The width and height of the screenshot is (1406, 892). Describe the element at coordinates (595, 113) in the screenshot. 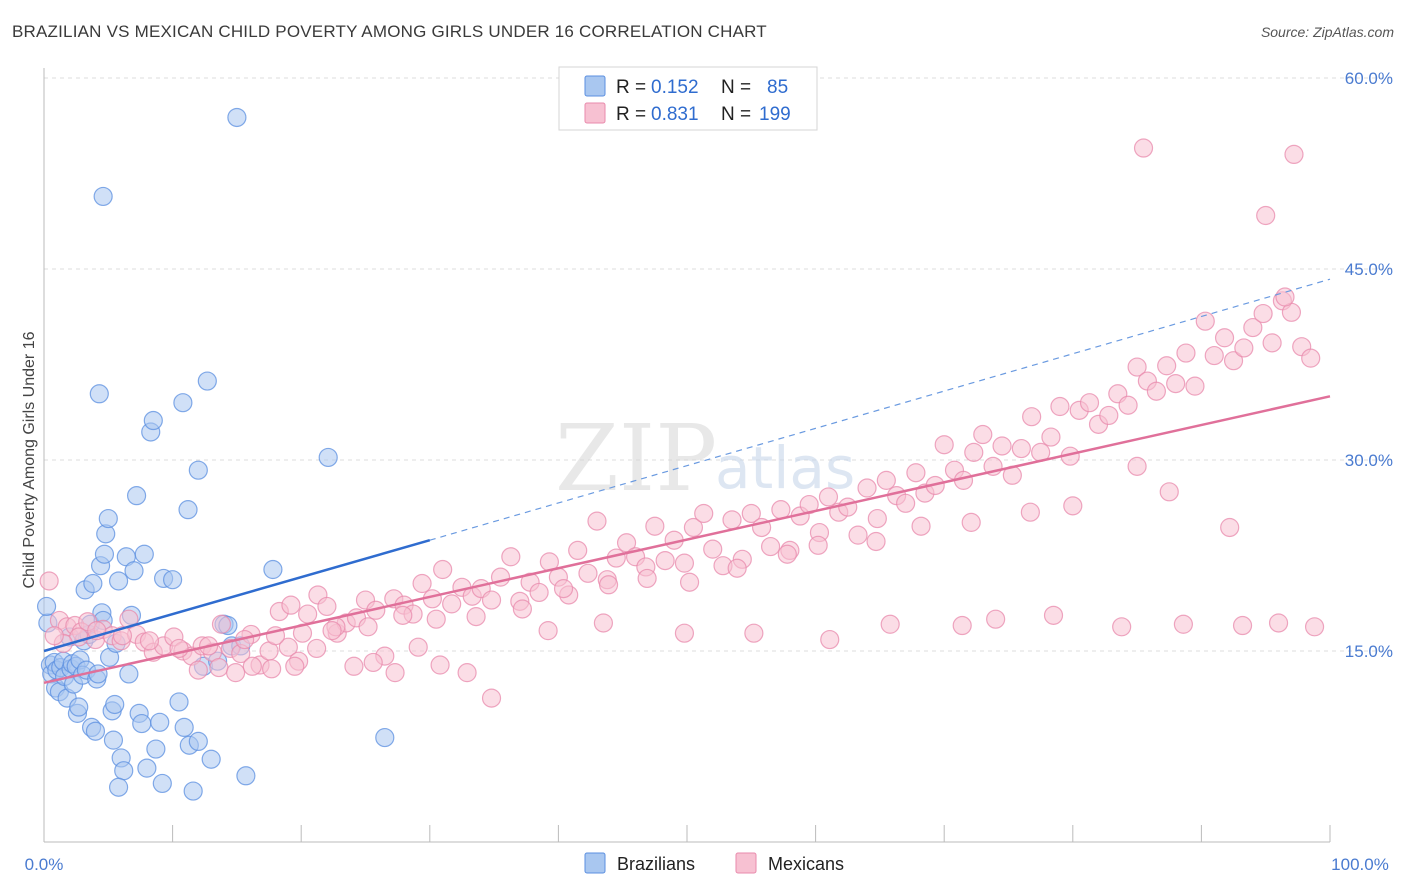

I see `legend-swatch-mexicans` at that location.